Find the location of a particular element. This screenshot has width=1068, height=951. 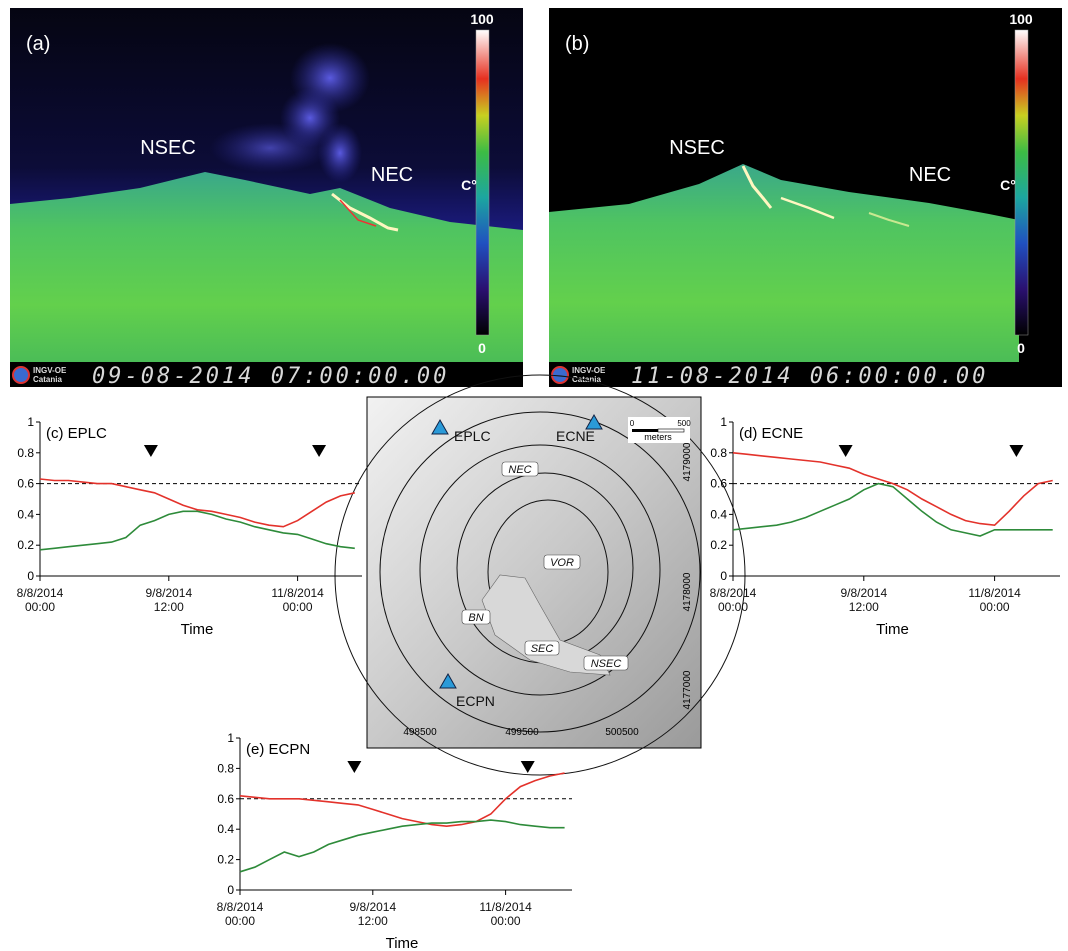

station-label: EPLC is located at coordinates (472, 436).